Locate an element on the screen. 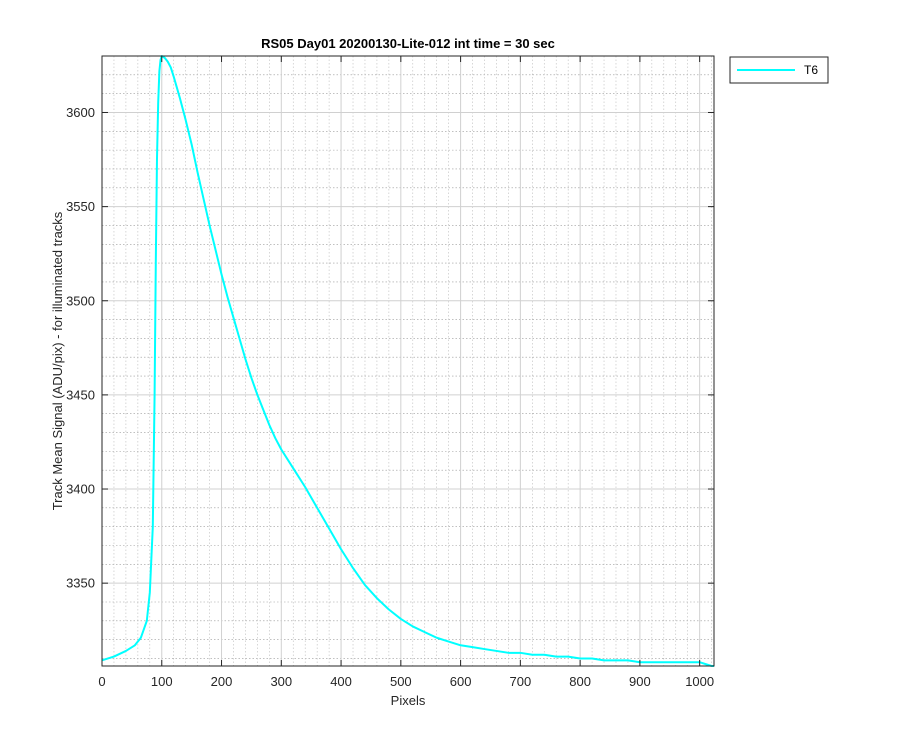  x-tick-label: 500 is located at coordinates (401, 681).